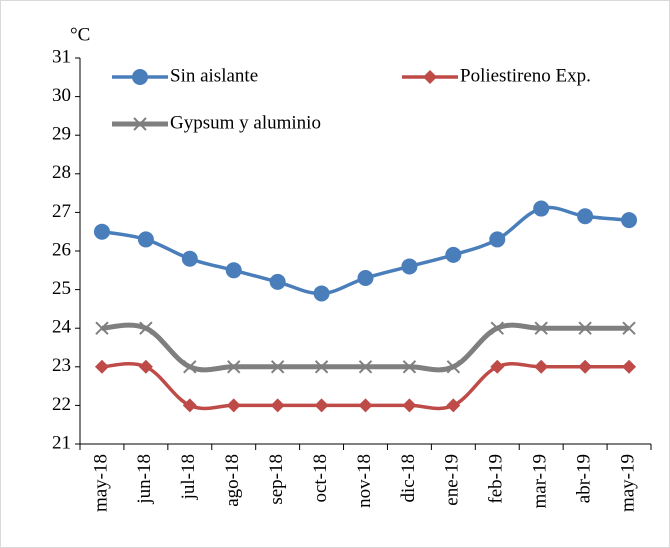 This screenshot has width=670, height=548. Describe the element at coordinates (214, 75) in the screenshot. I see `legend-label: Sin aislante` at that location.